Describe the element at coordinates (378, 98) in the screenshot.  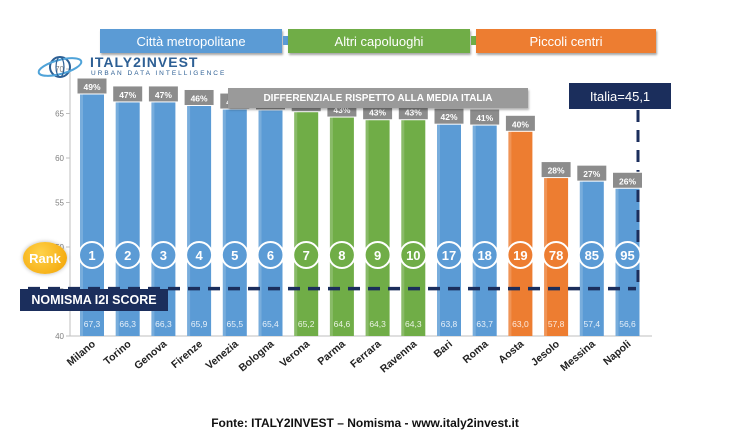
I see `subtitle: DIFFERENZIALE RISPETTO ALLA MEDIA ITALIA` at that location.